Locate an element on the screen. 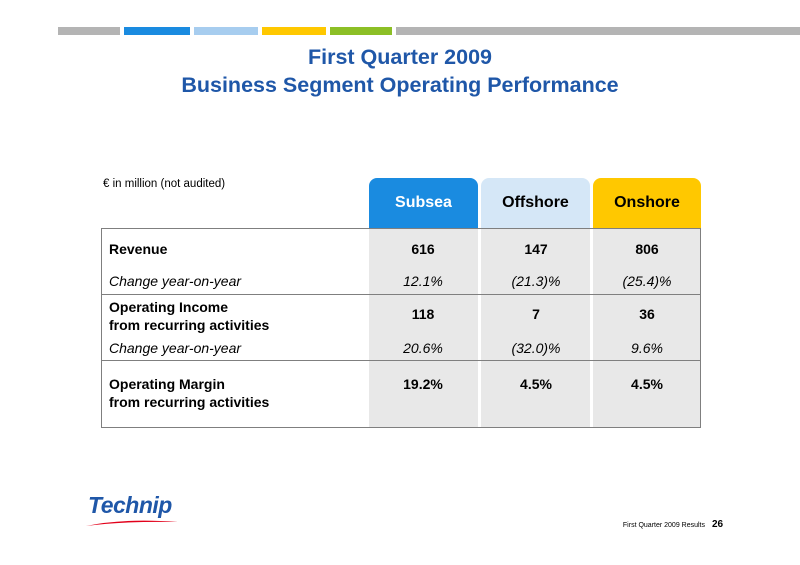  cell-revenue-offshore: 147 is located at coordinates (536, 249).